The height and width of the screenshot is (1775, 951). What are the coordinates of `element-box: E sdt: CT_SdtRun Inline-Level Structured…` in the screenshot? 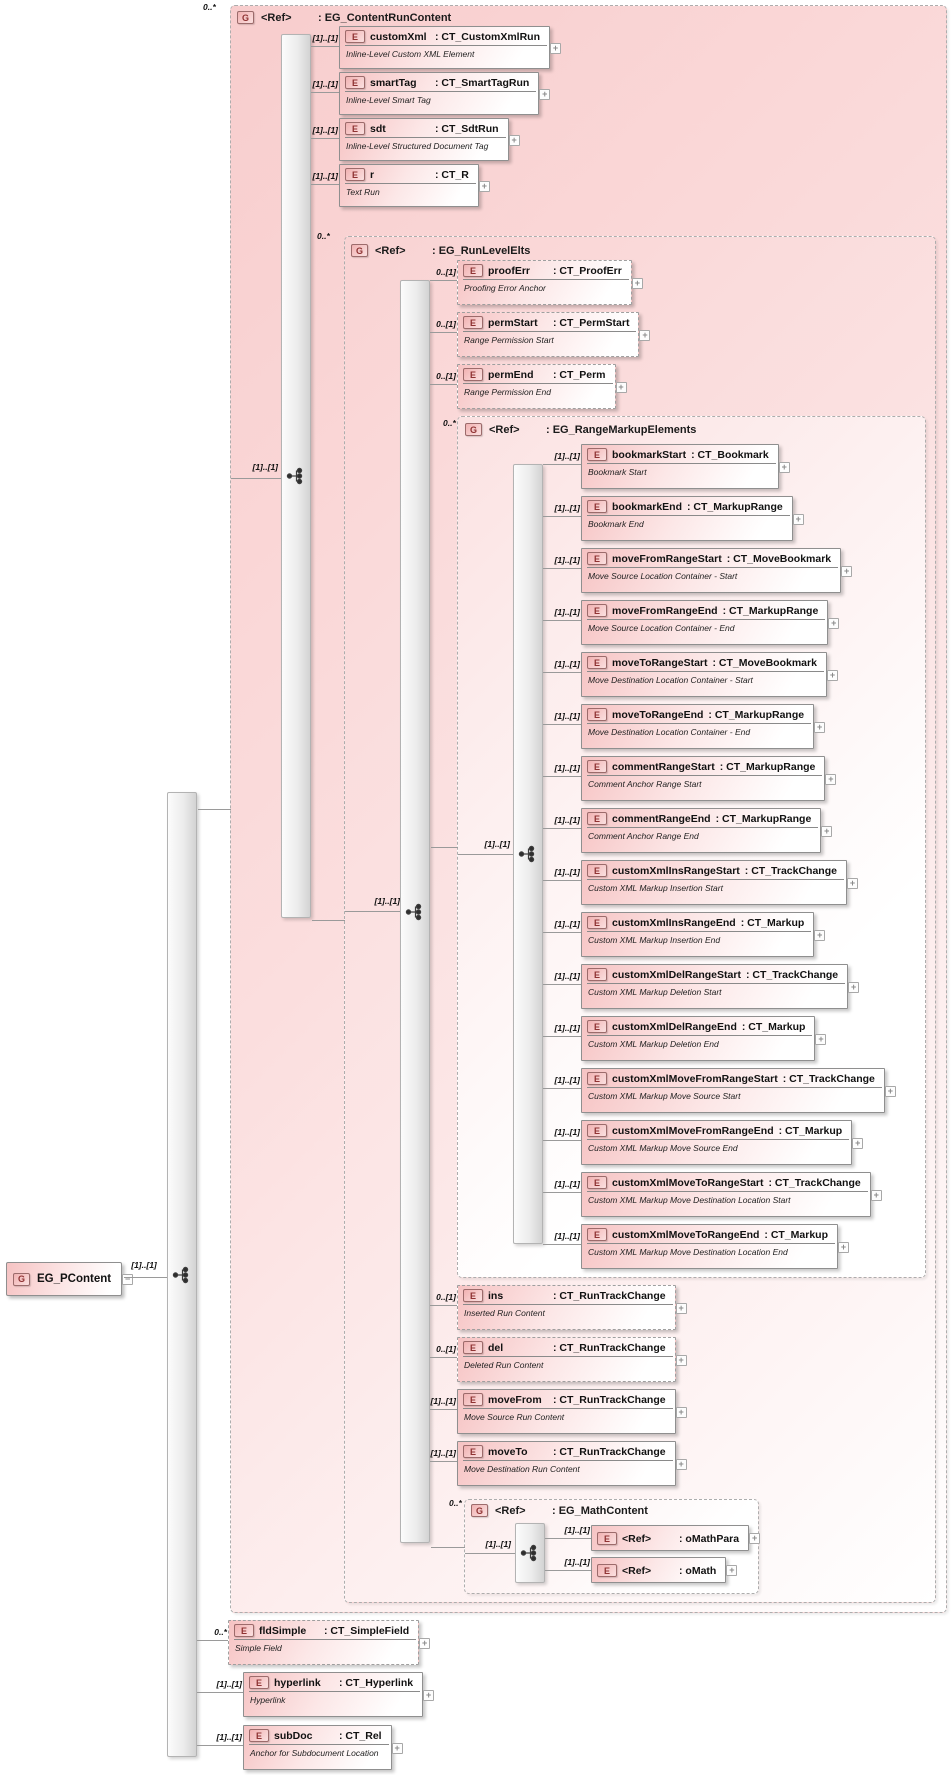 It's located at (429, 139).